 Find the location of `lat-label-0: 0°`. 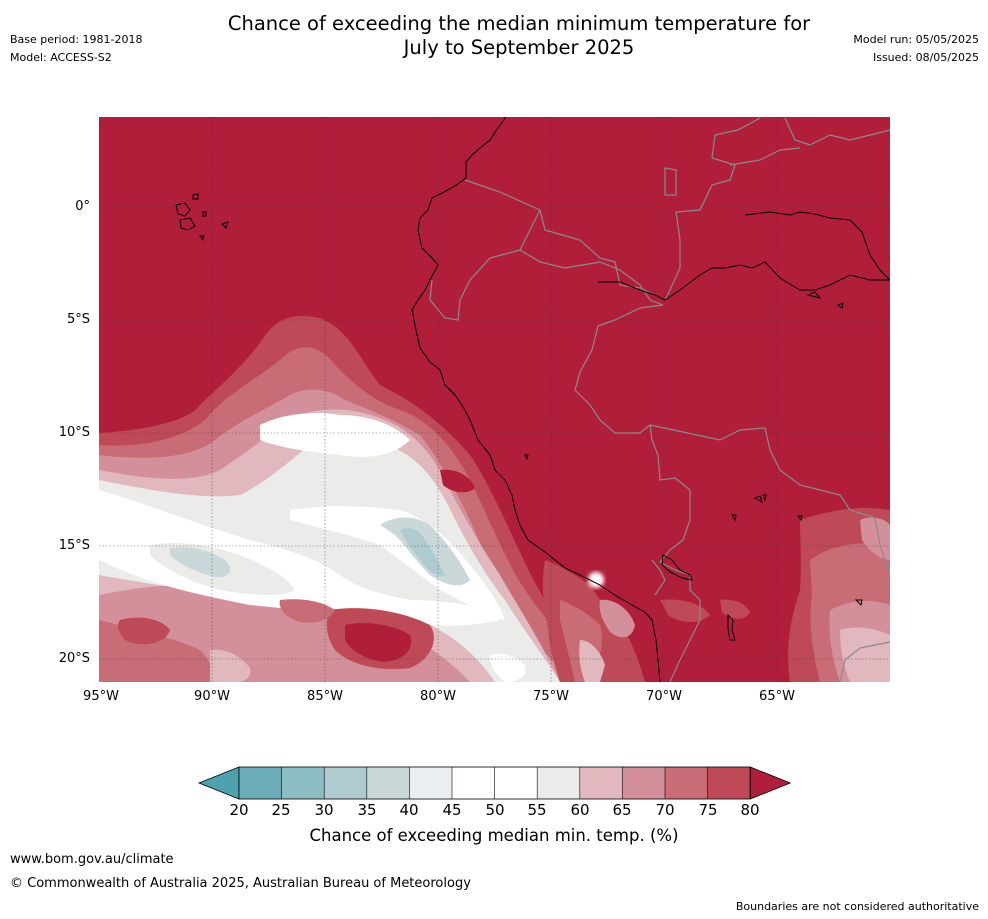

lat-label-0: 0° is located at coordinates (82, 206).